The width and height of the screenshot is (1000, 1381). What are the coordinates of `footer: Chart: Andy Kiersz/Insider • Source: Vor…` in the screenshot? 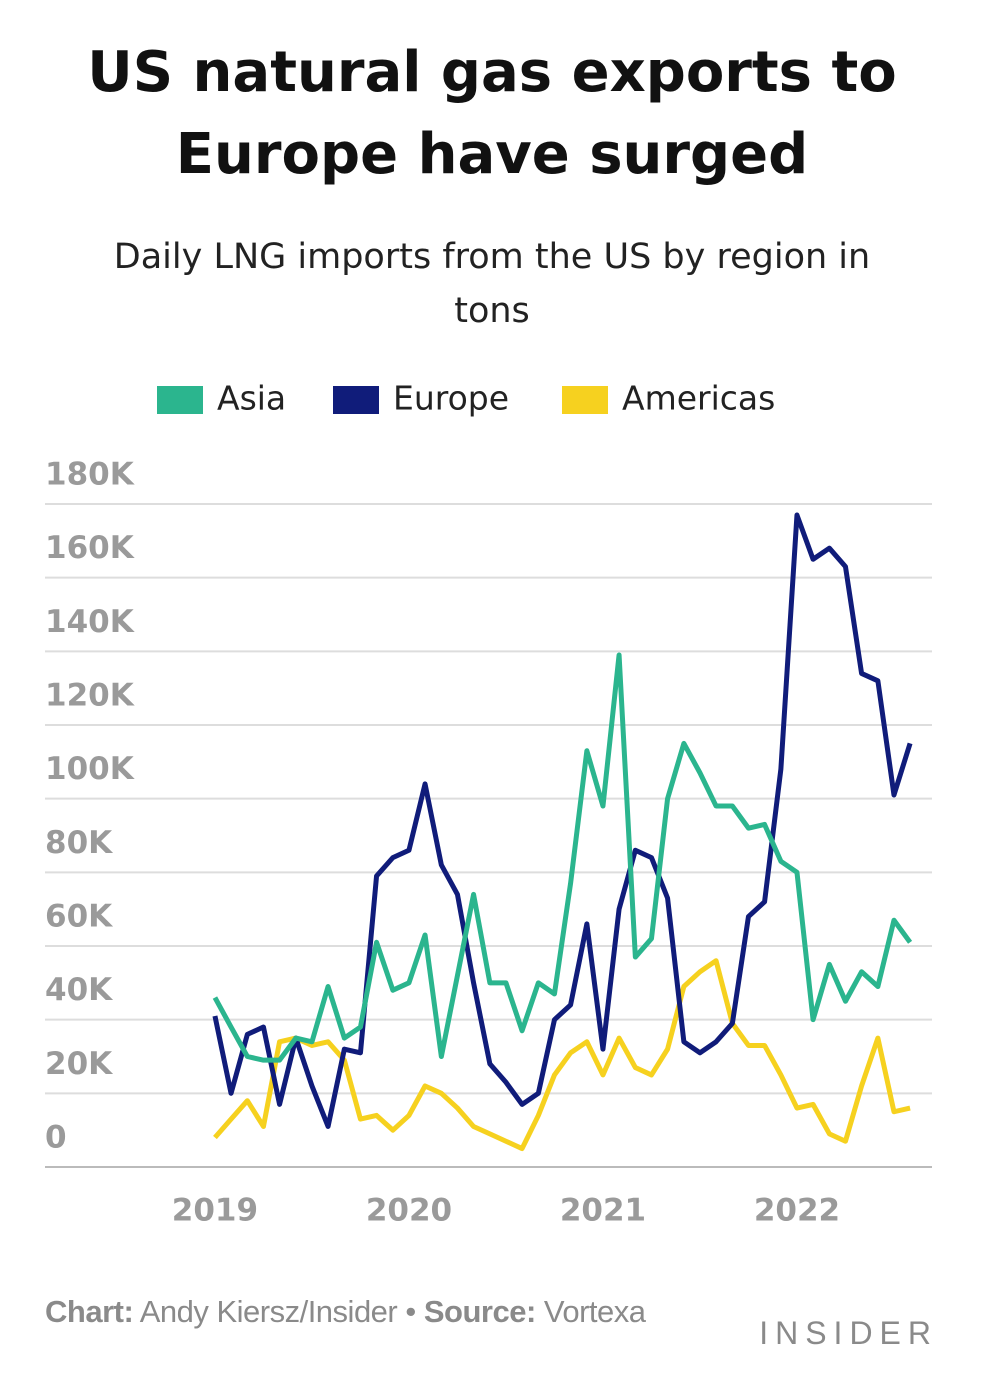 It's located at (355, 1312).